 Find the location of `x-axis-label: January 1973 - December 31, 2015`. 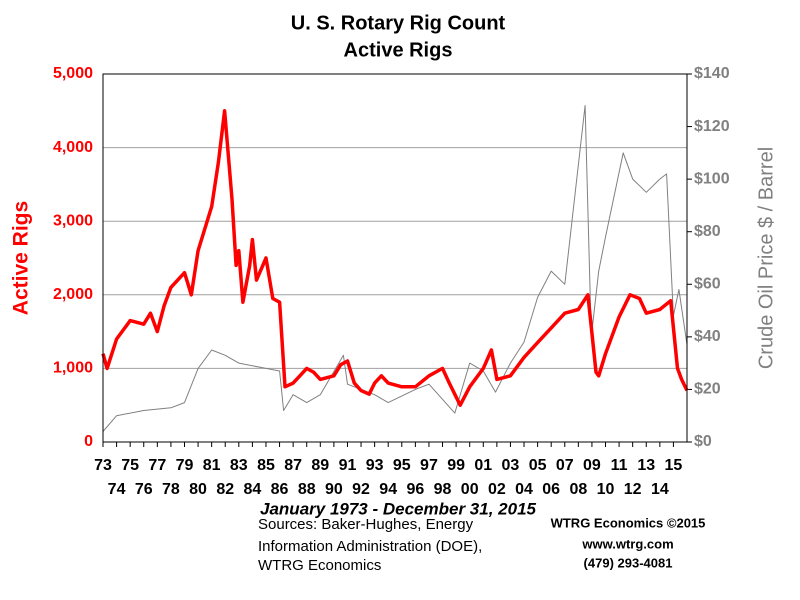

x-axis-label: January 1973 - December 31, 2015 is located at coordinates (398, 508).